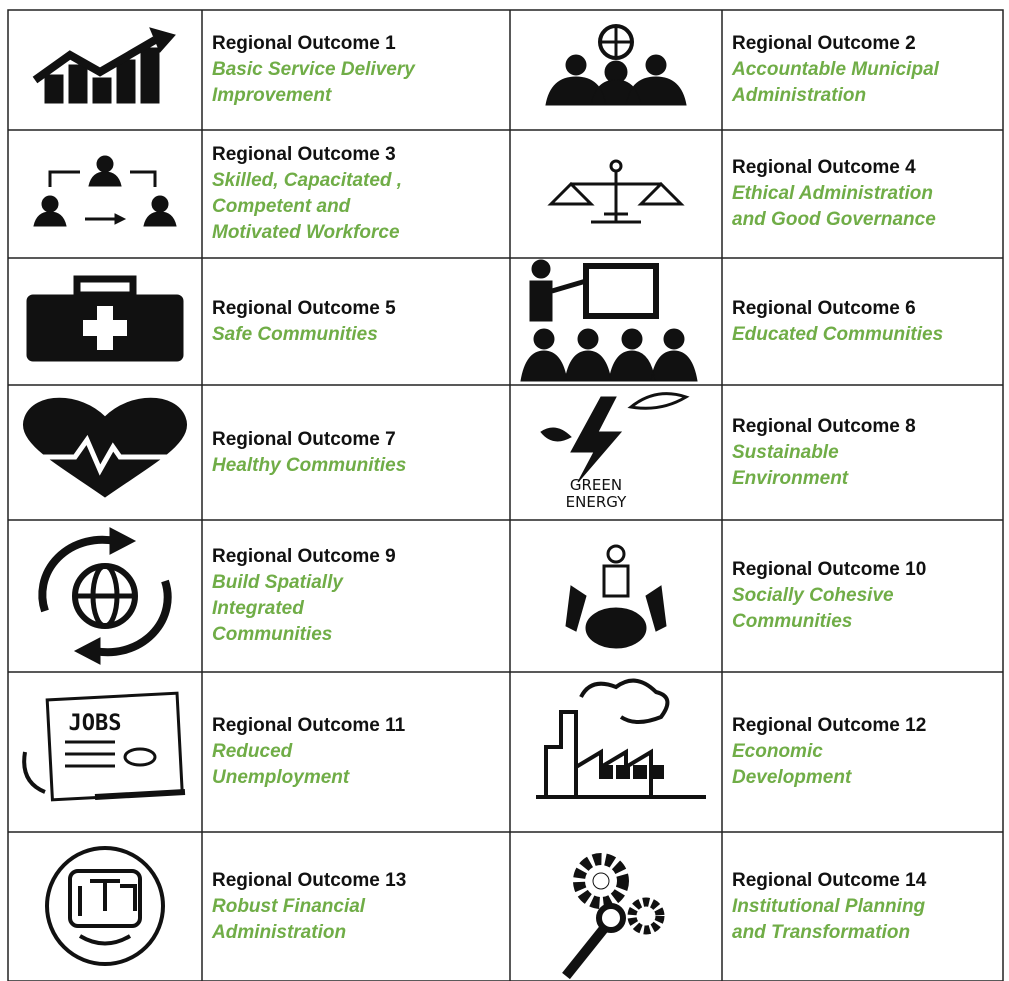 Image resolution: width=1009 pixels, height=981 pixels. What do you see at coordinates (616, 191) in the screenshot?
I see `icon-scale` at bounding box center [616, 191].